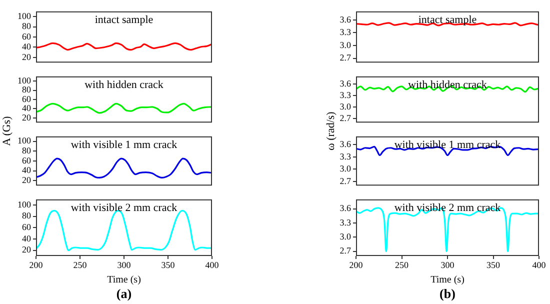 The width and height of the screenshot is (550, 304). Describe the element at coordinates (331, 131) in the screenshot. I see `y-axis-title: ω (rad/s)` at that location.